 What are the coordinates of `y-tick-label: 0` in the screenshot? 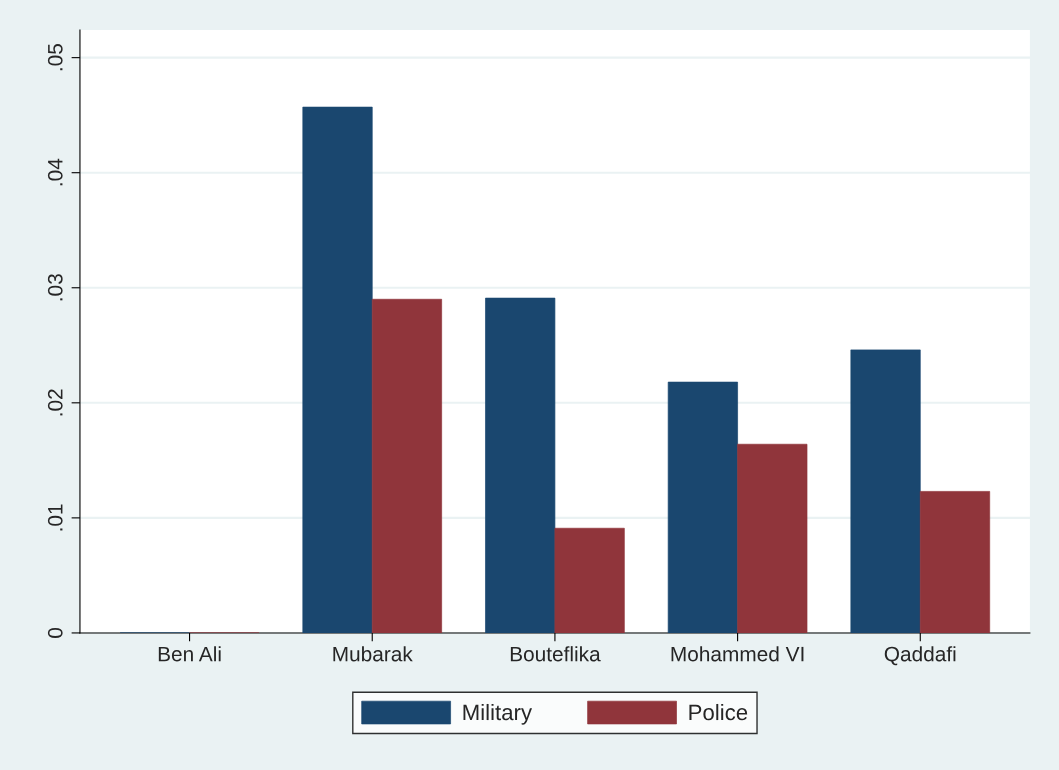 It's located at (55, 632).